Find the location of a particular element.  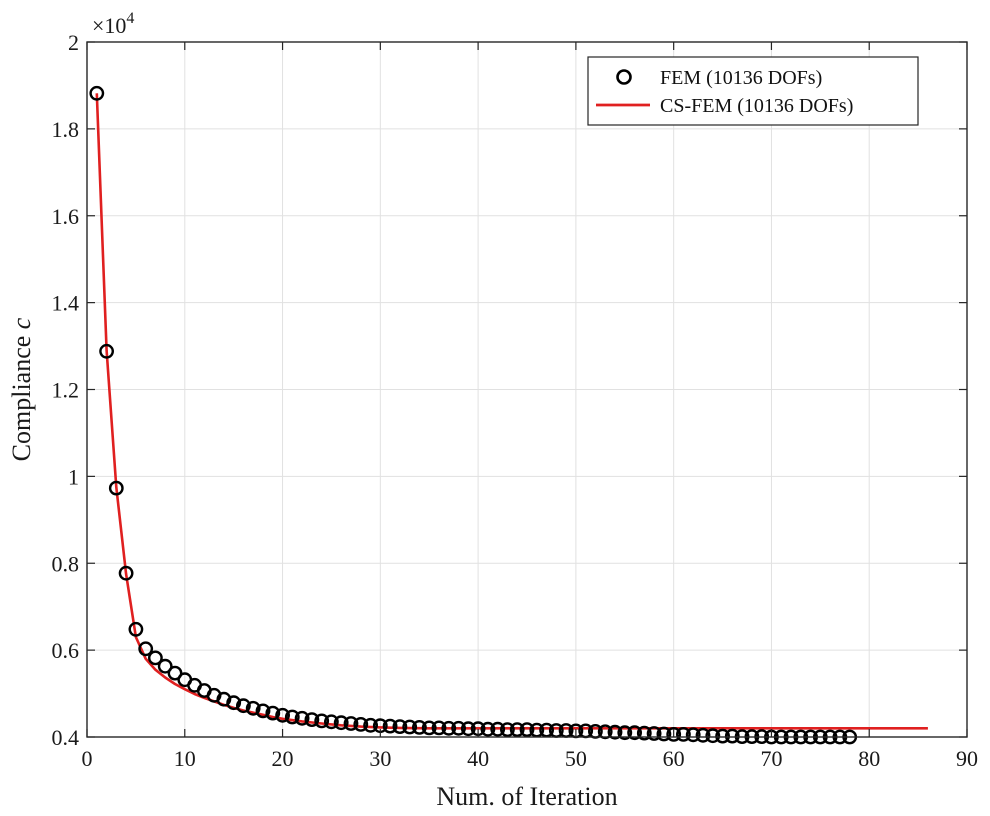

x-tick-label: 0 is located at coordinates (87, 758).